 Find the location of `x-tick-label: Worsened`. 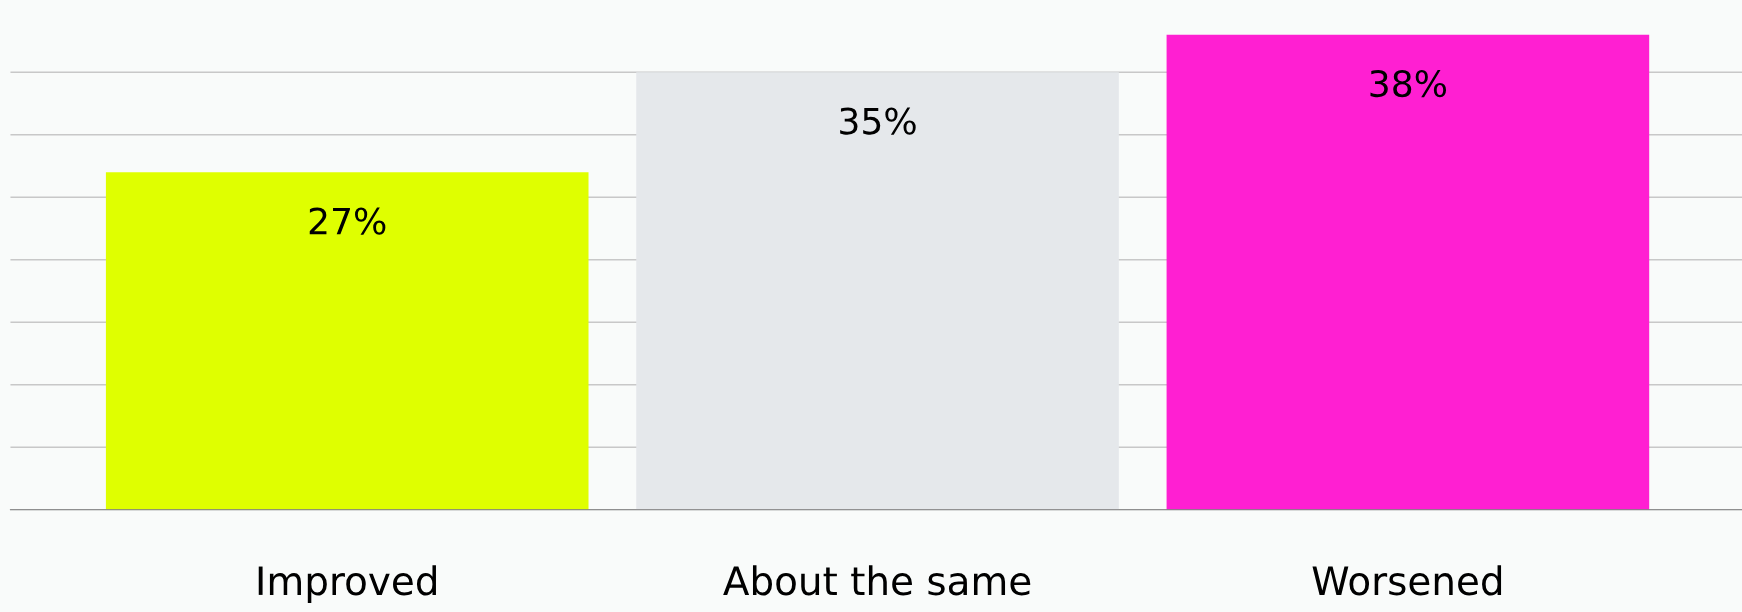

x-tick-label: Worsened is located at coordinates (1407, 580).